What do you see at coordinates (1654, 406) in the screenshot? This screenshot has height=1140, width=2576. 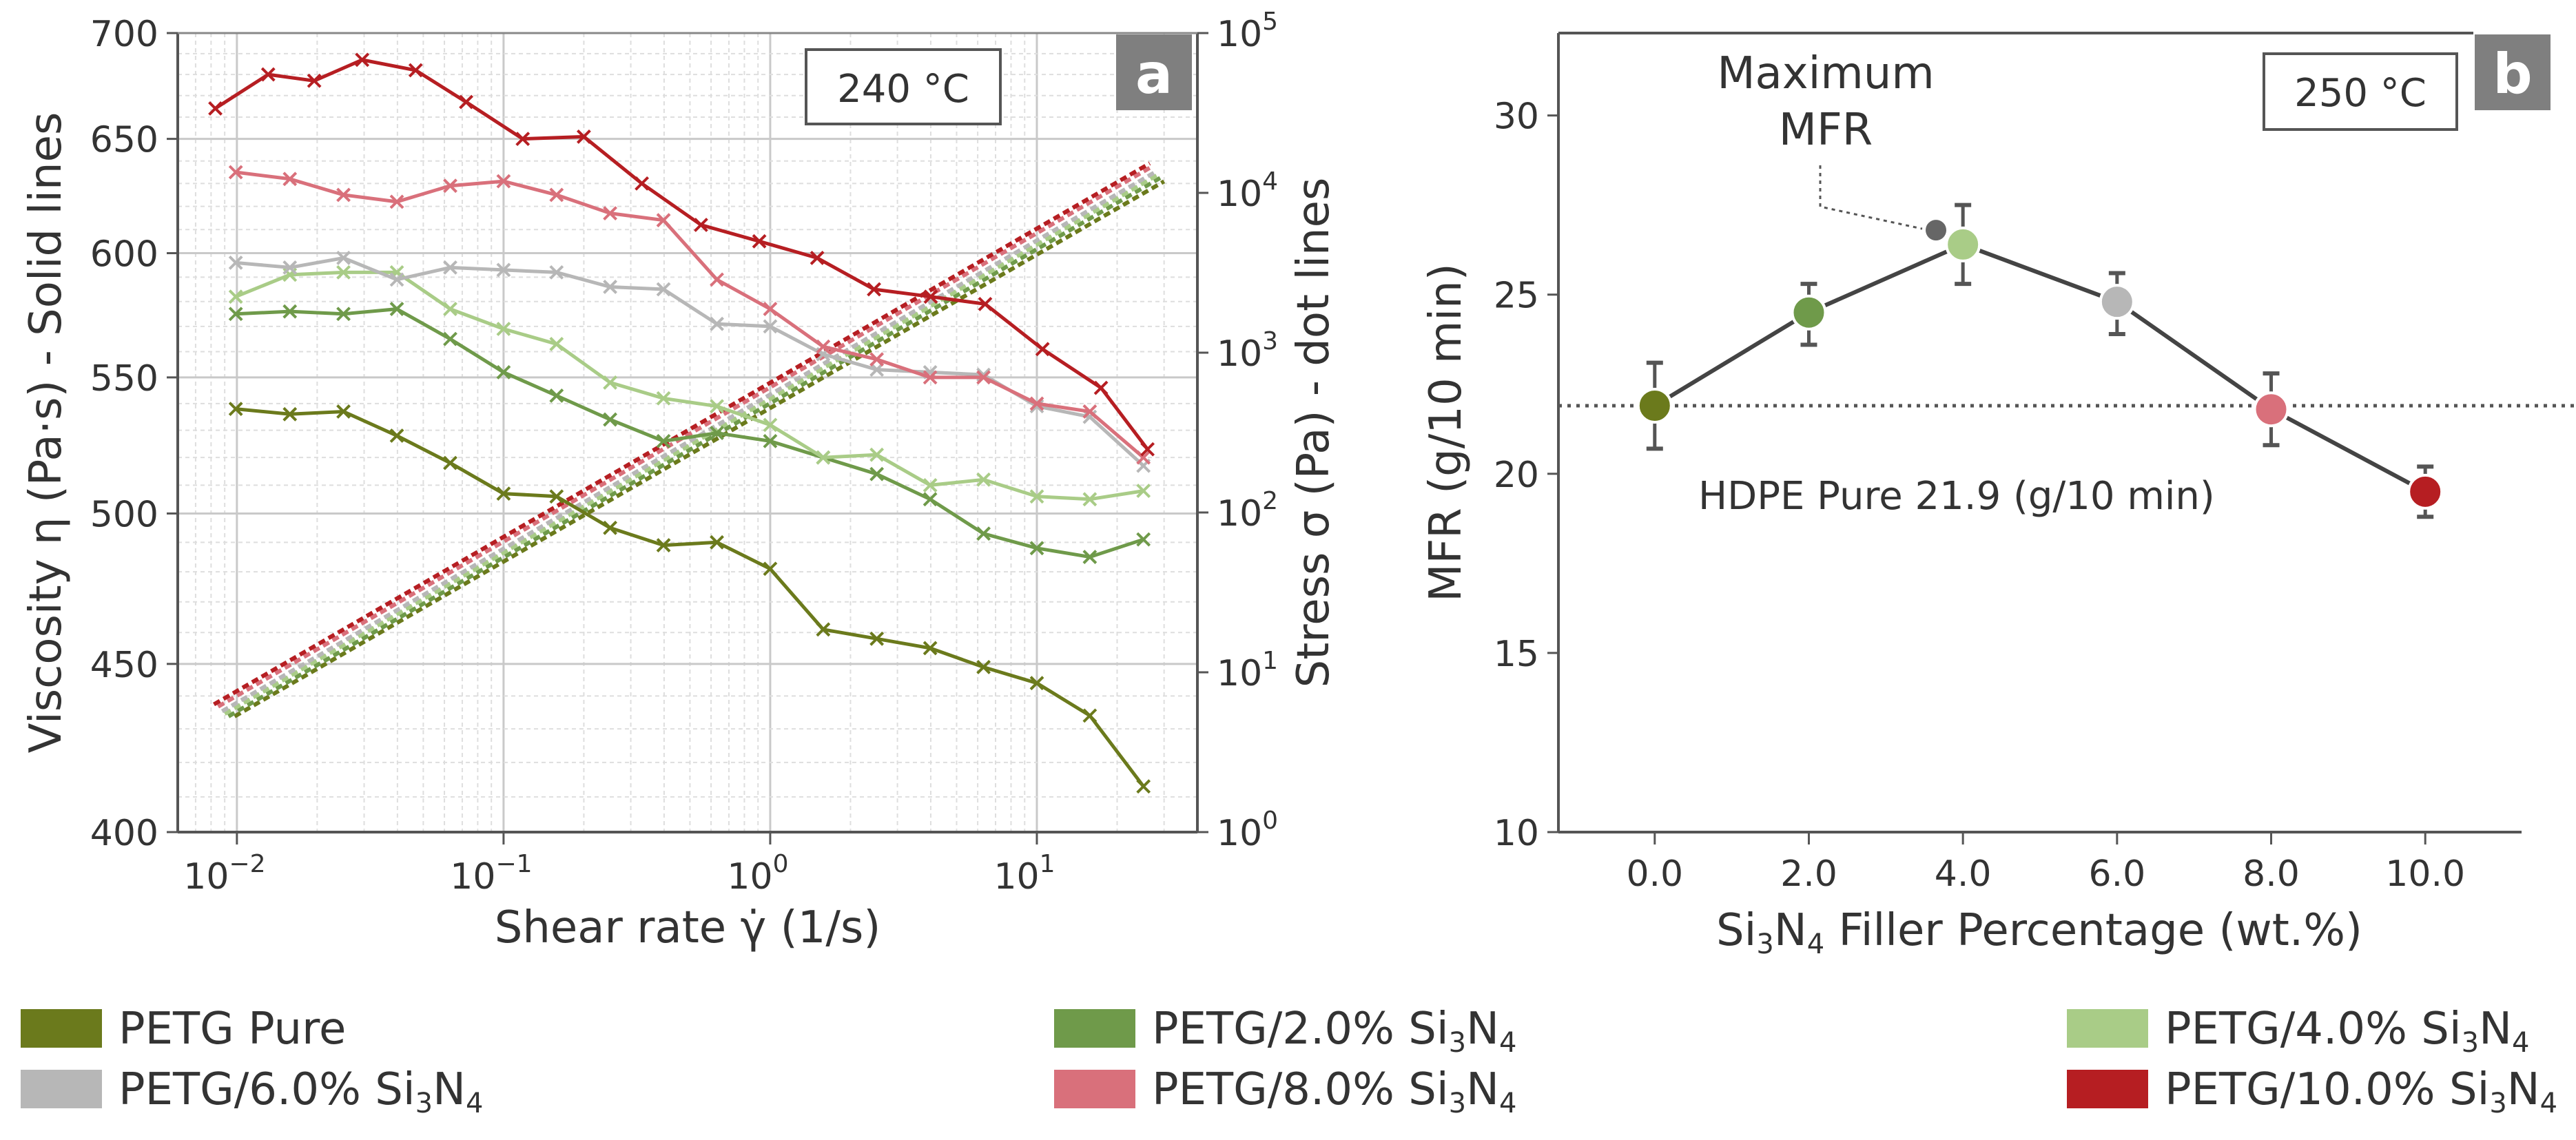 I see `mfr-point-petg_pure` at bounding box center [1654, 406].